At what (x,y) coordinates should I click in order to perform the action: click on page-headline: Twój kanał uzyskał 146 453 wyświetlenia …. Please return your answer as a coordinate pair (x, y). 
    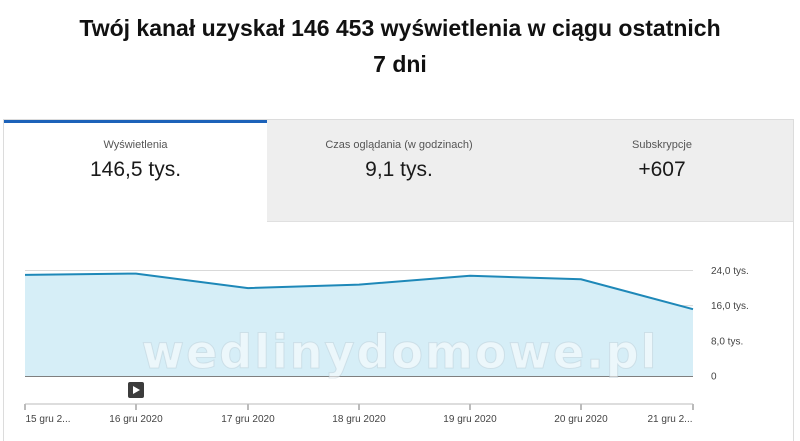
    Looking at the image, I should click on (400, 46).